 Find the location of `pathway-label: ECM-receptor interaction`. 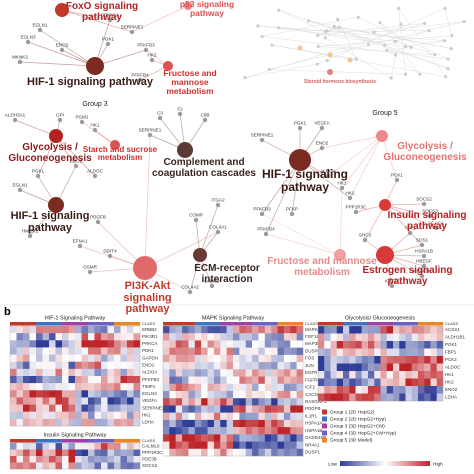

pathway-label: ECM-receptor interaction is located at coordinates (227, 274).